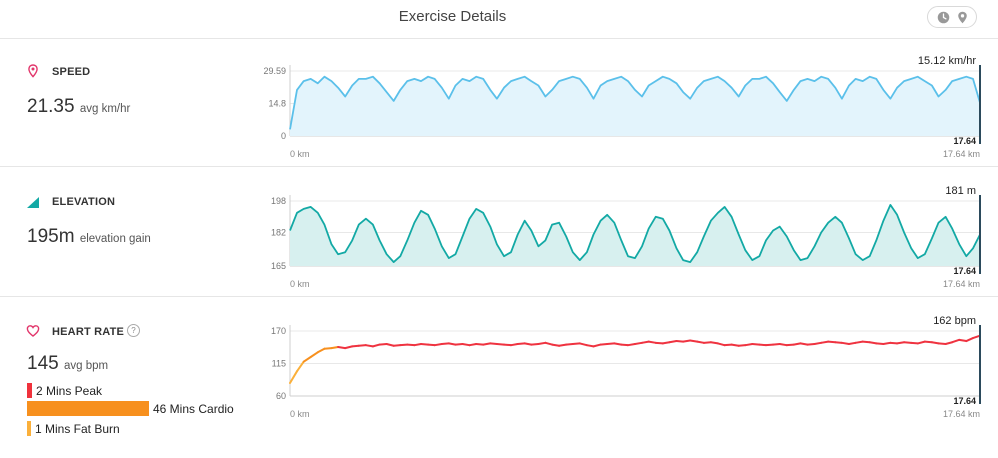 The height and width of the screenshot is (458, 998). Describe the element at coordinates (961, 154) in the screenshot. I see `speed-x-end-label: 17.64 km` at that location.